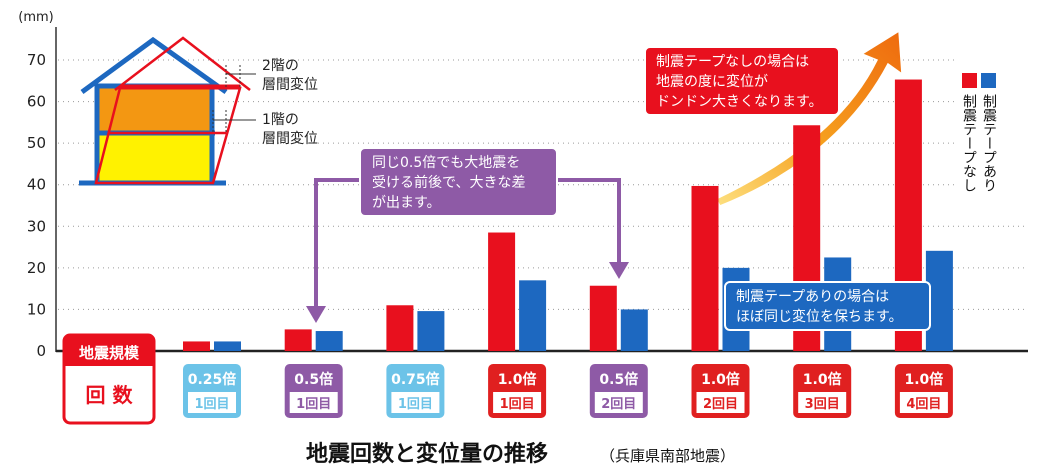  I want to click on svg-text: 制震テープなしの場合は, so click(732, 62).